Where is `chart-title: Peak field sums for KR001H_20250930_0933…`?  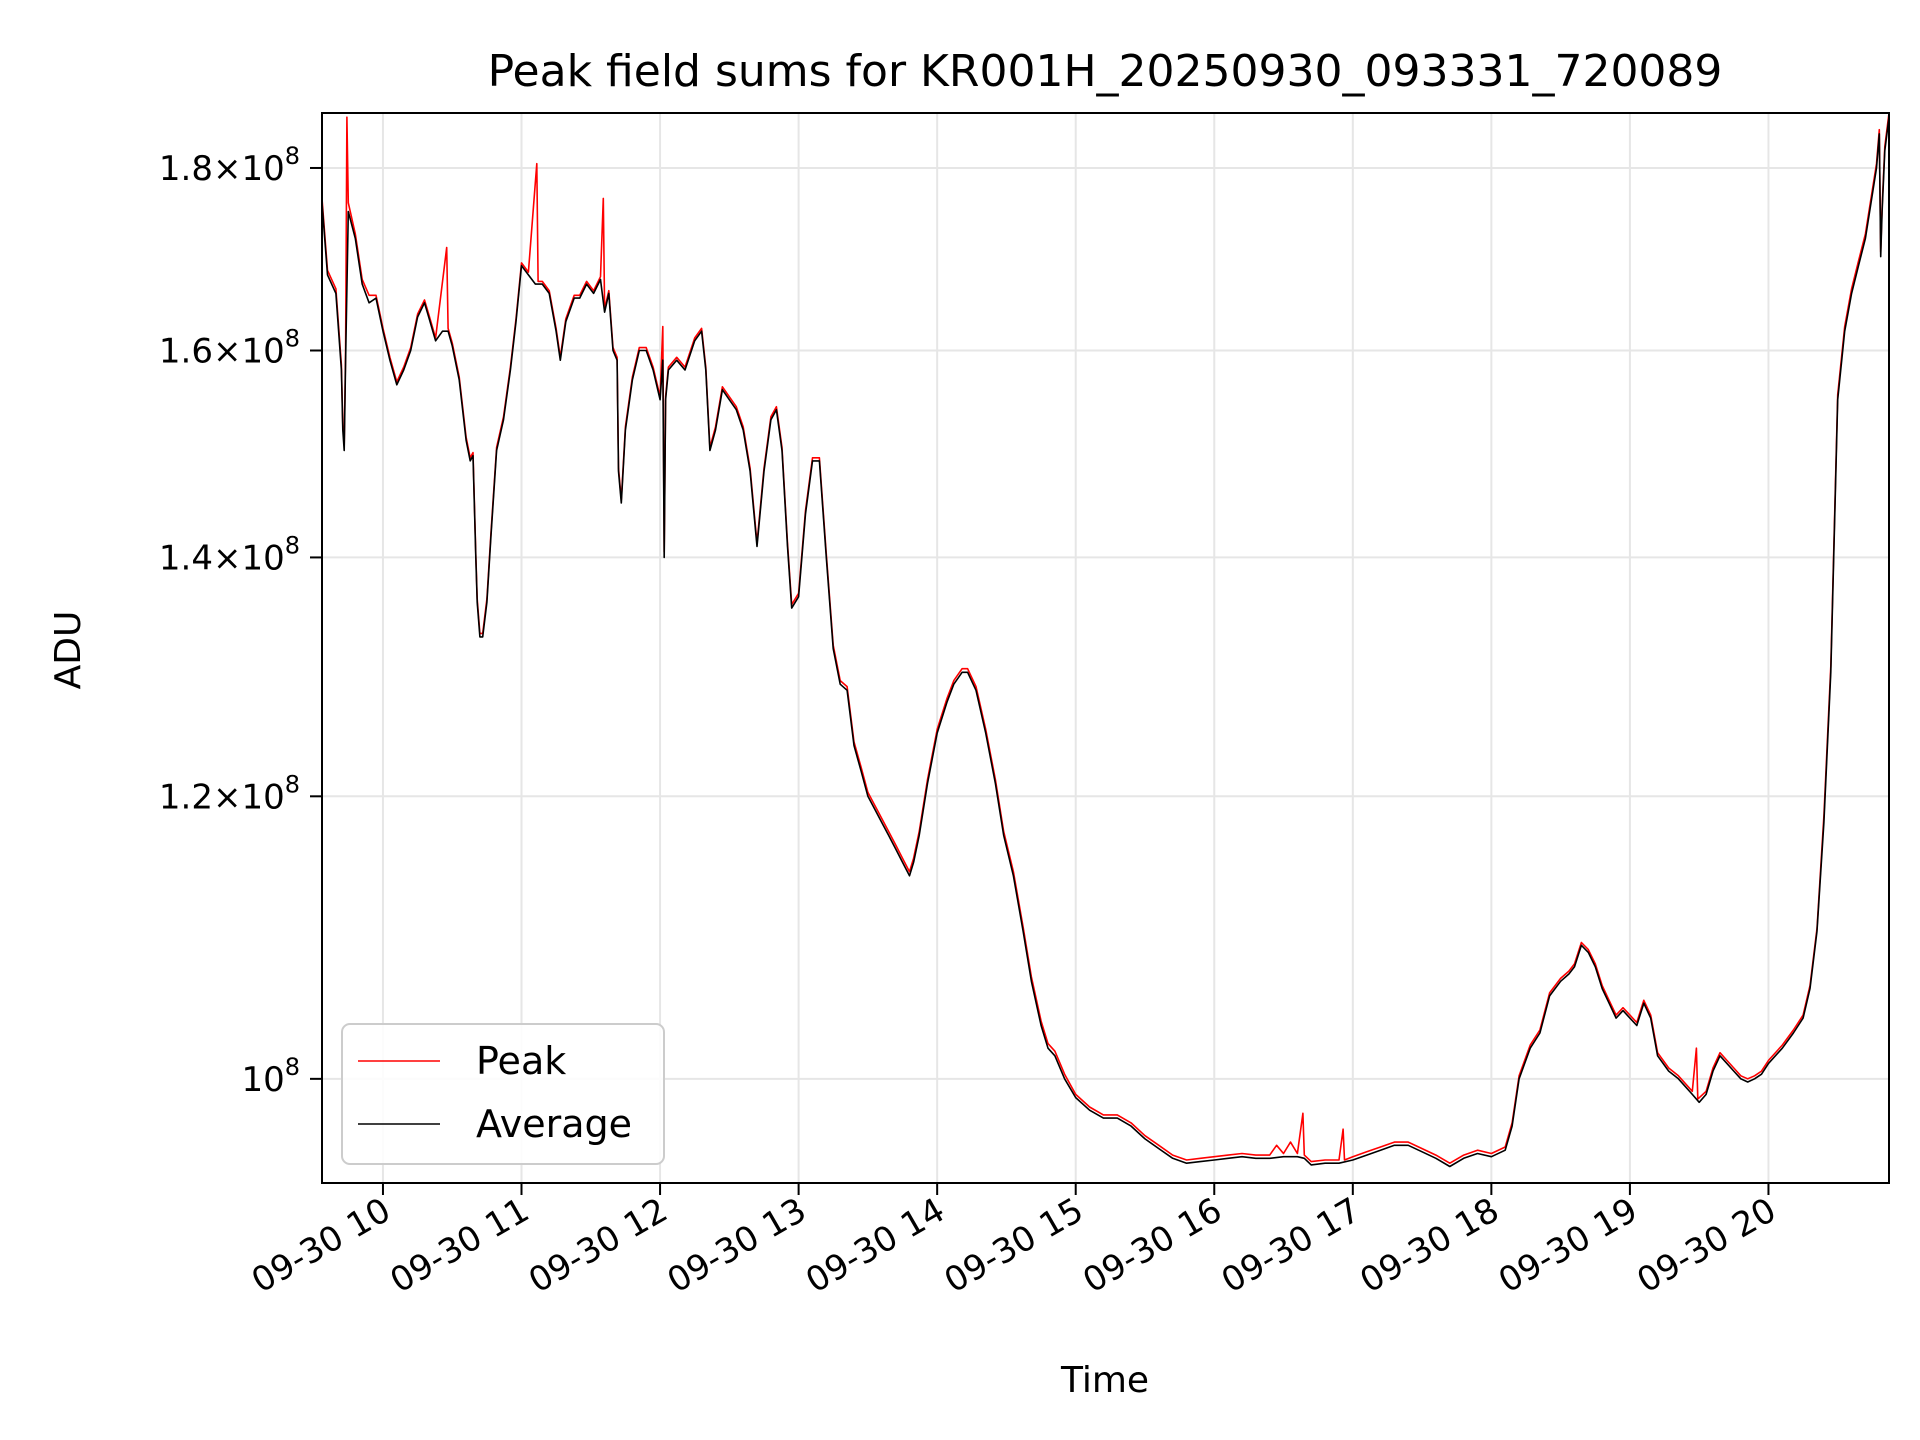
chart-title: Peak field sums for KR001H_20250930_0933… is located at coordinates (1105, 71).